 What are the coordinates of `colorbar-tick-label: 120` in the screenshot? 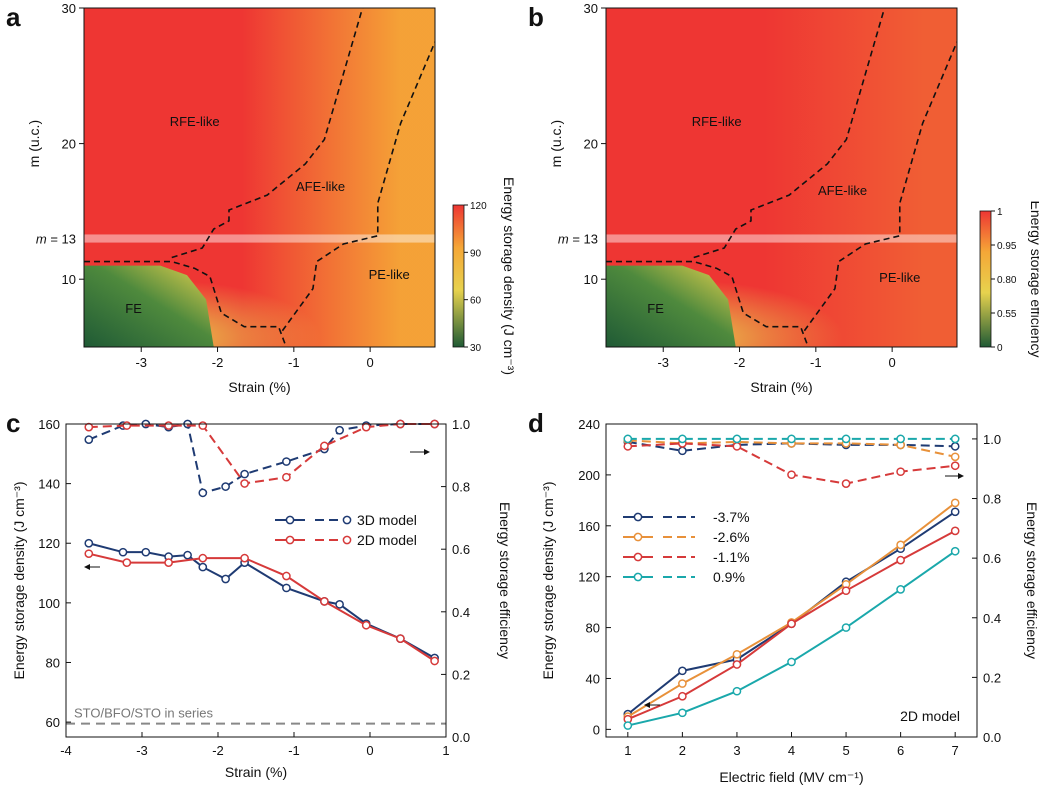 It's located at (478, 206).